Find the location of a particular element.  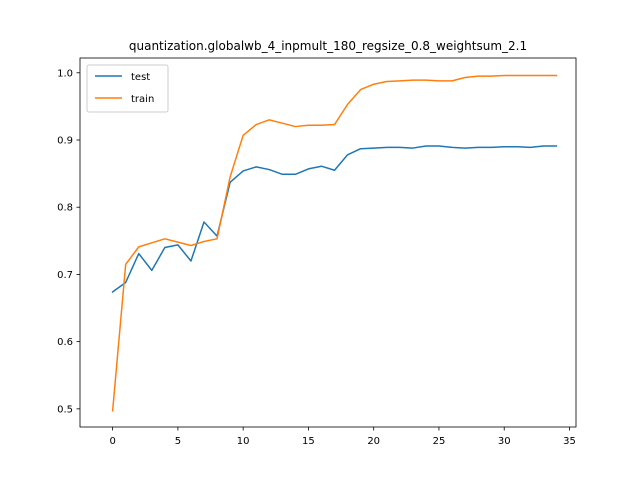

legend: test train is located at coordinates (127, 88).